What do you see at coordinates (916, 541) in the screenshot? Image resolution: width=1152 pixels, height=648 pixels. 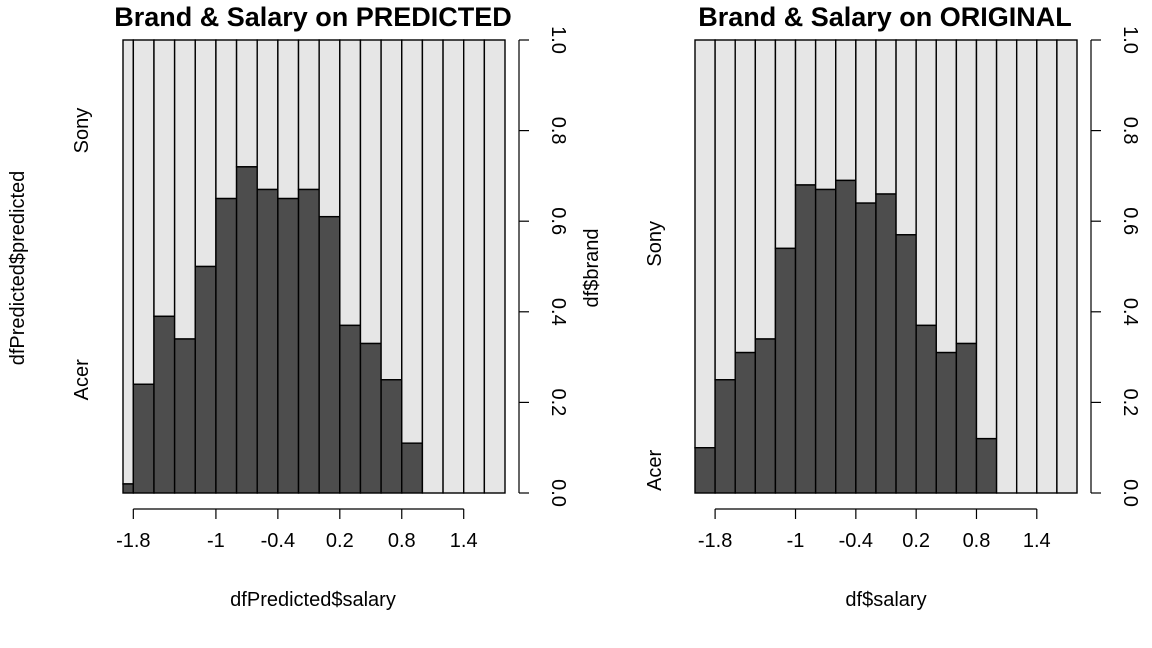 I see `x-tick-label: 0.2` at bounding box center [916, 541].